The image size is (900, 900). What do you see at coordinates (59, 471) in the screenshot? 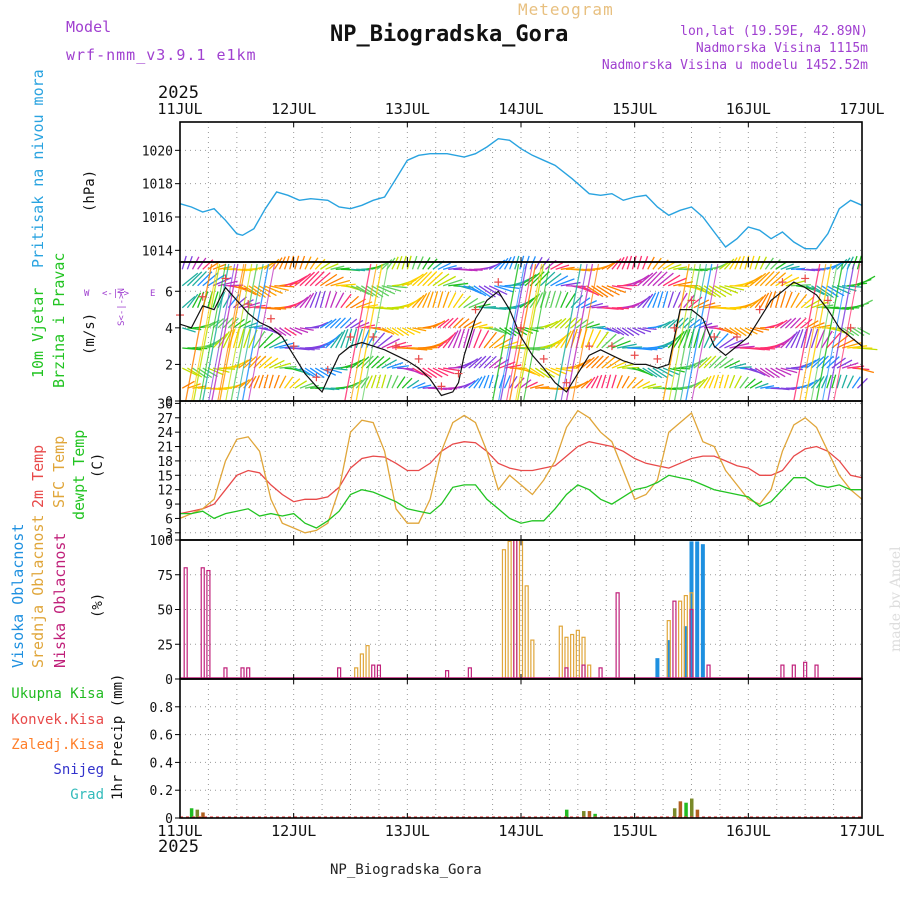
I see `sfc-temp-label: SFC Temp` at bounding box center [59, 471].